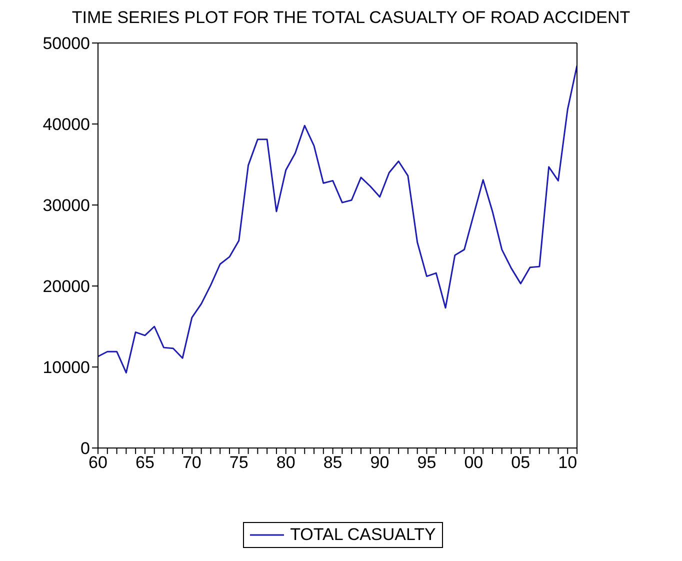  Describe the element at coordinates (286, 462) in the screenshot. I see `x-tick-label: 80` at that location.